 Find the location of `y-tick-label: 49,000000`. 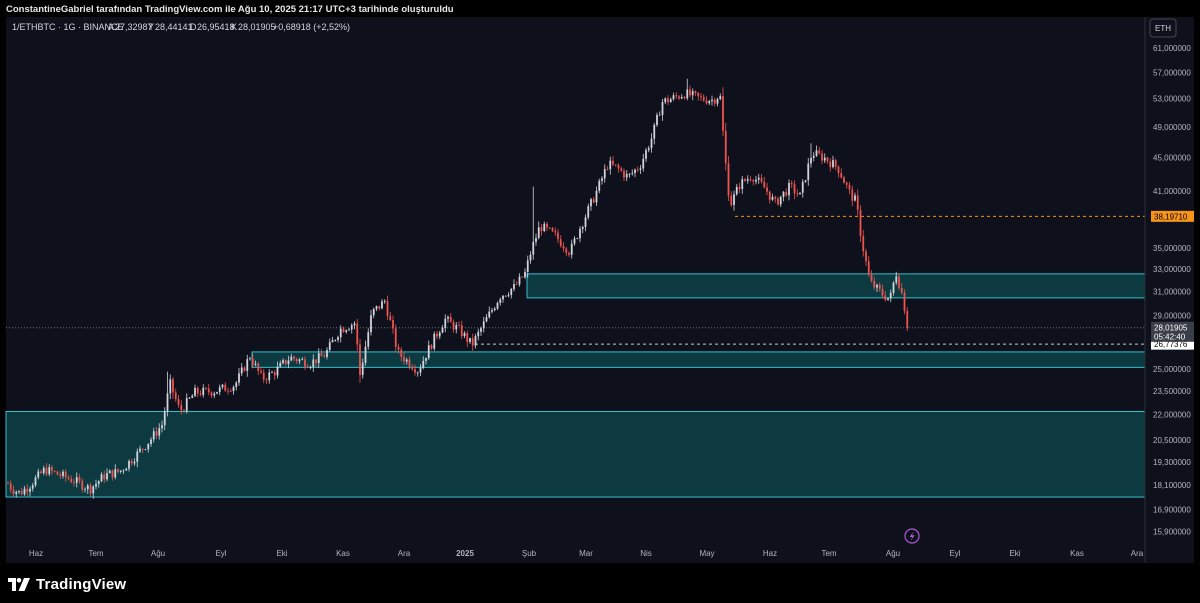

y-tick-label: 49,000000 is located at coordinates (1172, 127).